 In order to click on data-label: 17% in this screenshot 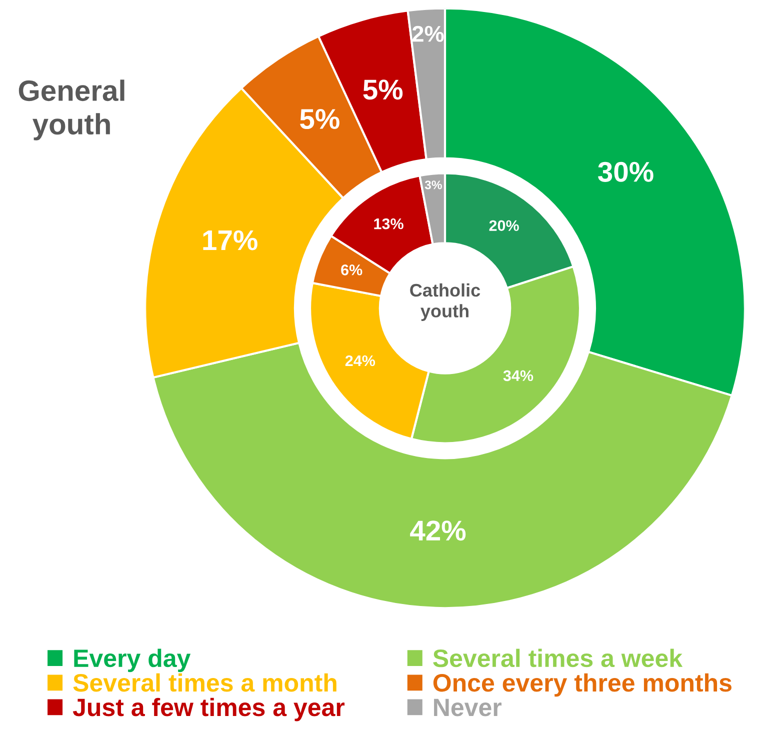, I will do `click(230, 240)`.